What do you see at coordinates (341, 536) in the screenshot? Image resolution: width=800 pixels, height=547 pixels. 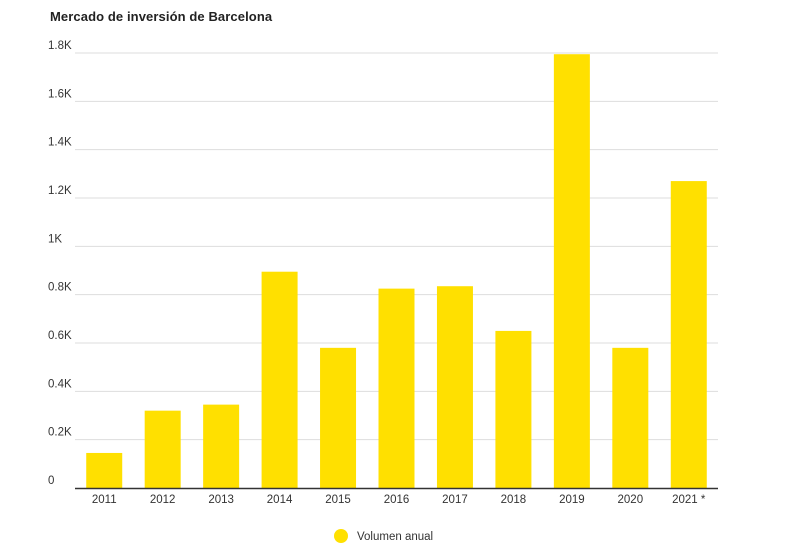 I see `legend-swatch` at bounding box center [341, 536].